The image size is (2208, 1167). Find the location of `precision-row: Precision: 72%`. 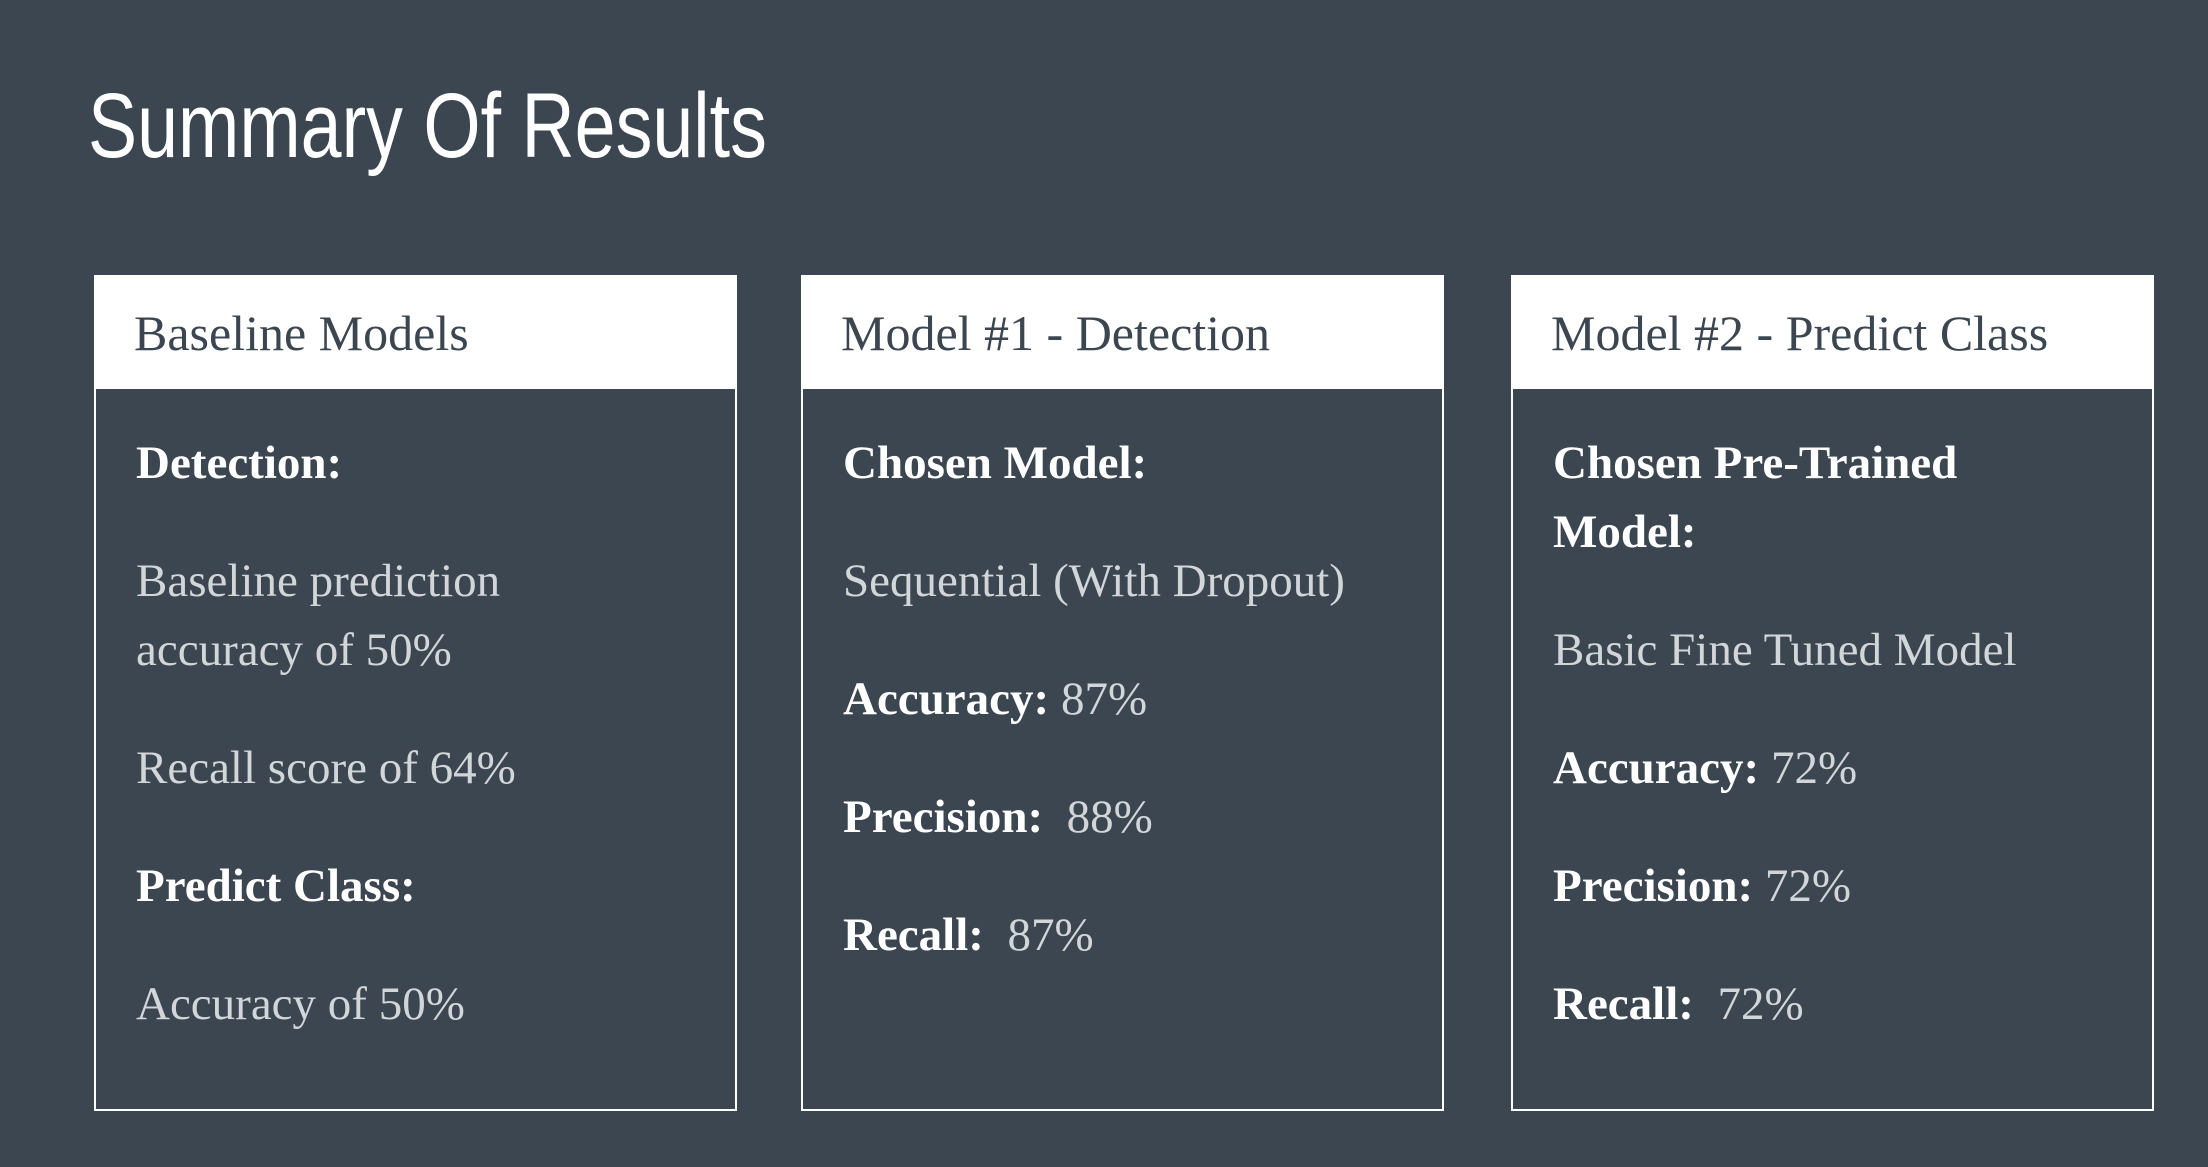

precision-row: Precision: 72% is located at coordinates (1833, 886).